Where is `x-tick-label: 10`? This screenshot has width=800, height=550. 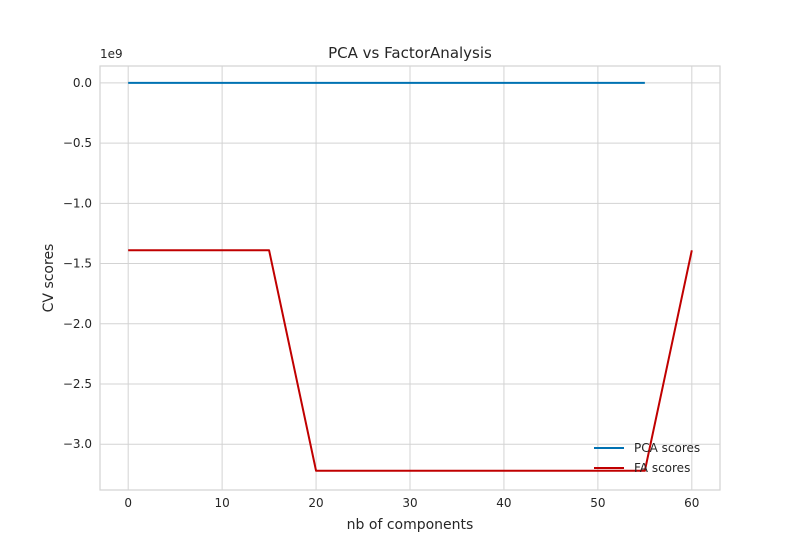
x-tick-label: 10 is located at coordinates (221, 503).